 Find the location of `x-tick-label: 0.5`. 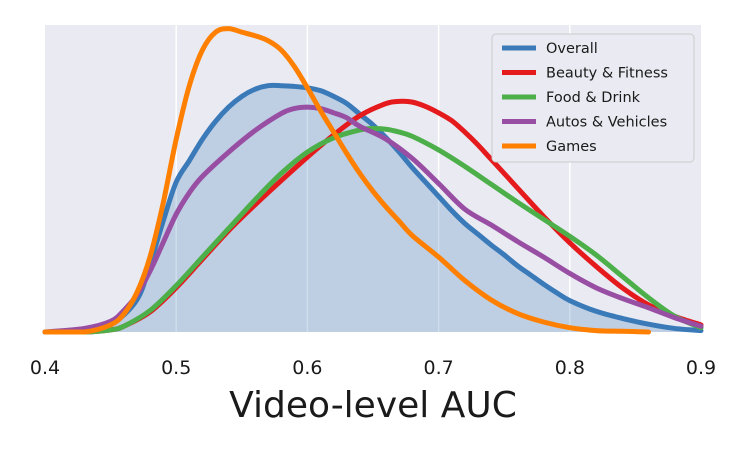

x-tick-label: 0.5 is located at coordinates (176, 368).